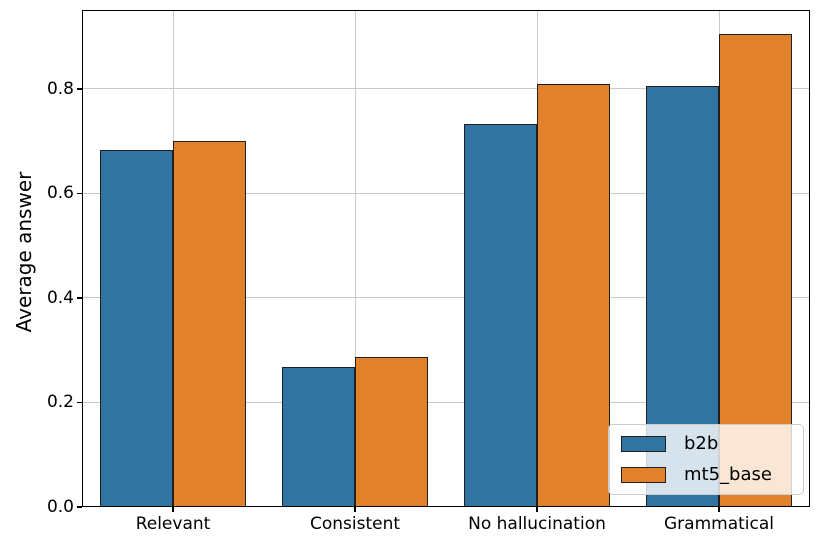  I want to click on legend-swatch-mt5-base, so click(643, 475).